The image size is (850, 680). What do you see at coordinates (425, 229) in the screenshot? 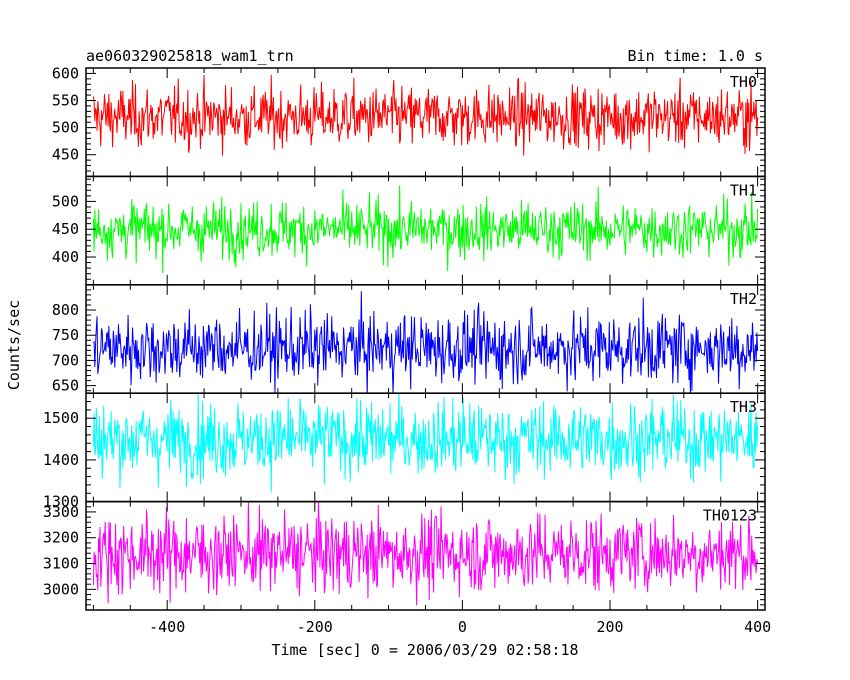
I see `series-line-th1` at bounding box center [425, 229].